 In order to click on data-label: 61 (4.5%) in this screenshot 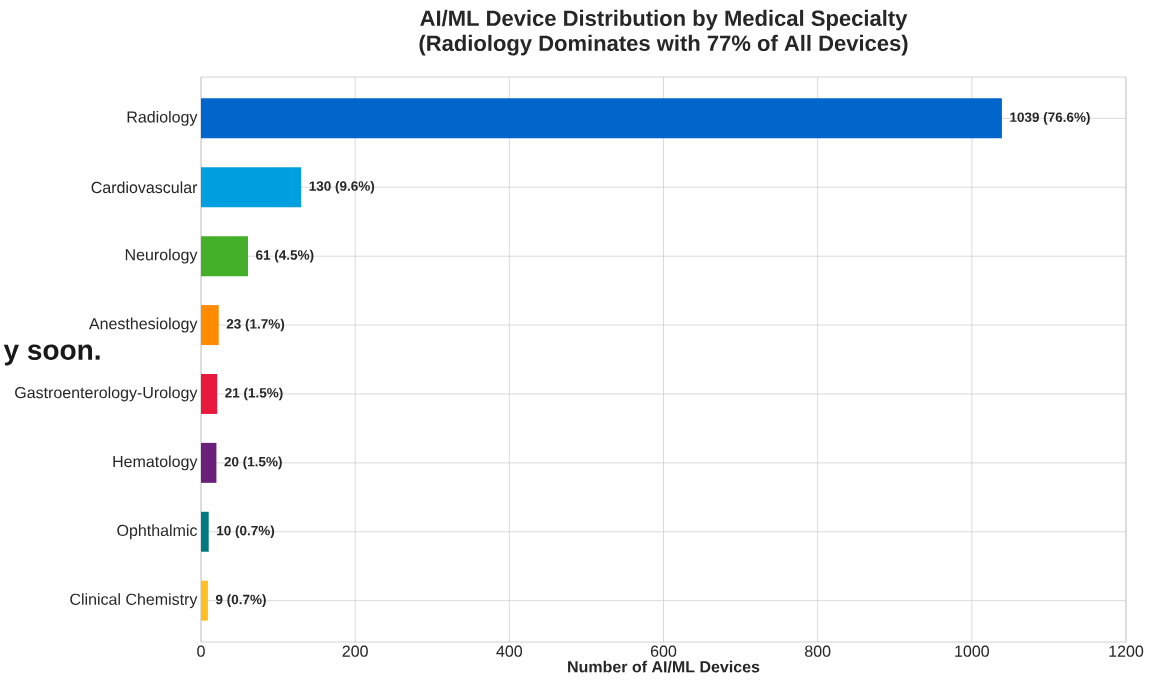, I will do `click(285, 256)`.